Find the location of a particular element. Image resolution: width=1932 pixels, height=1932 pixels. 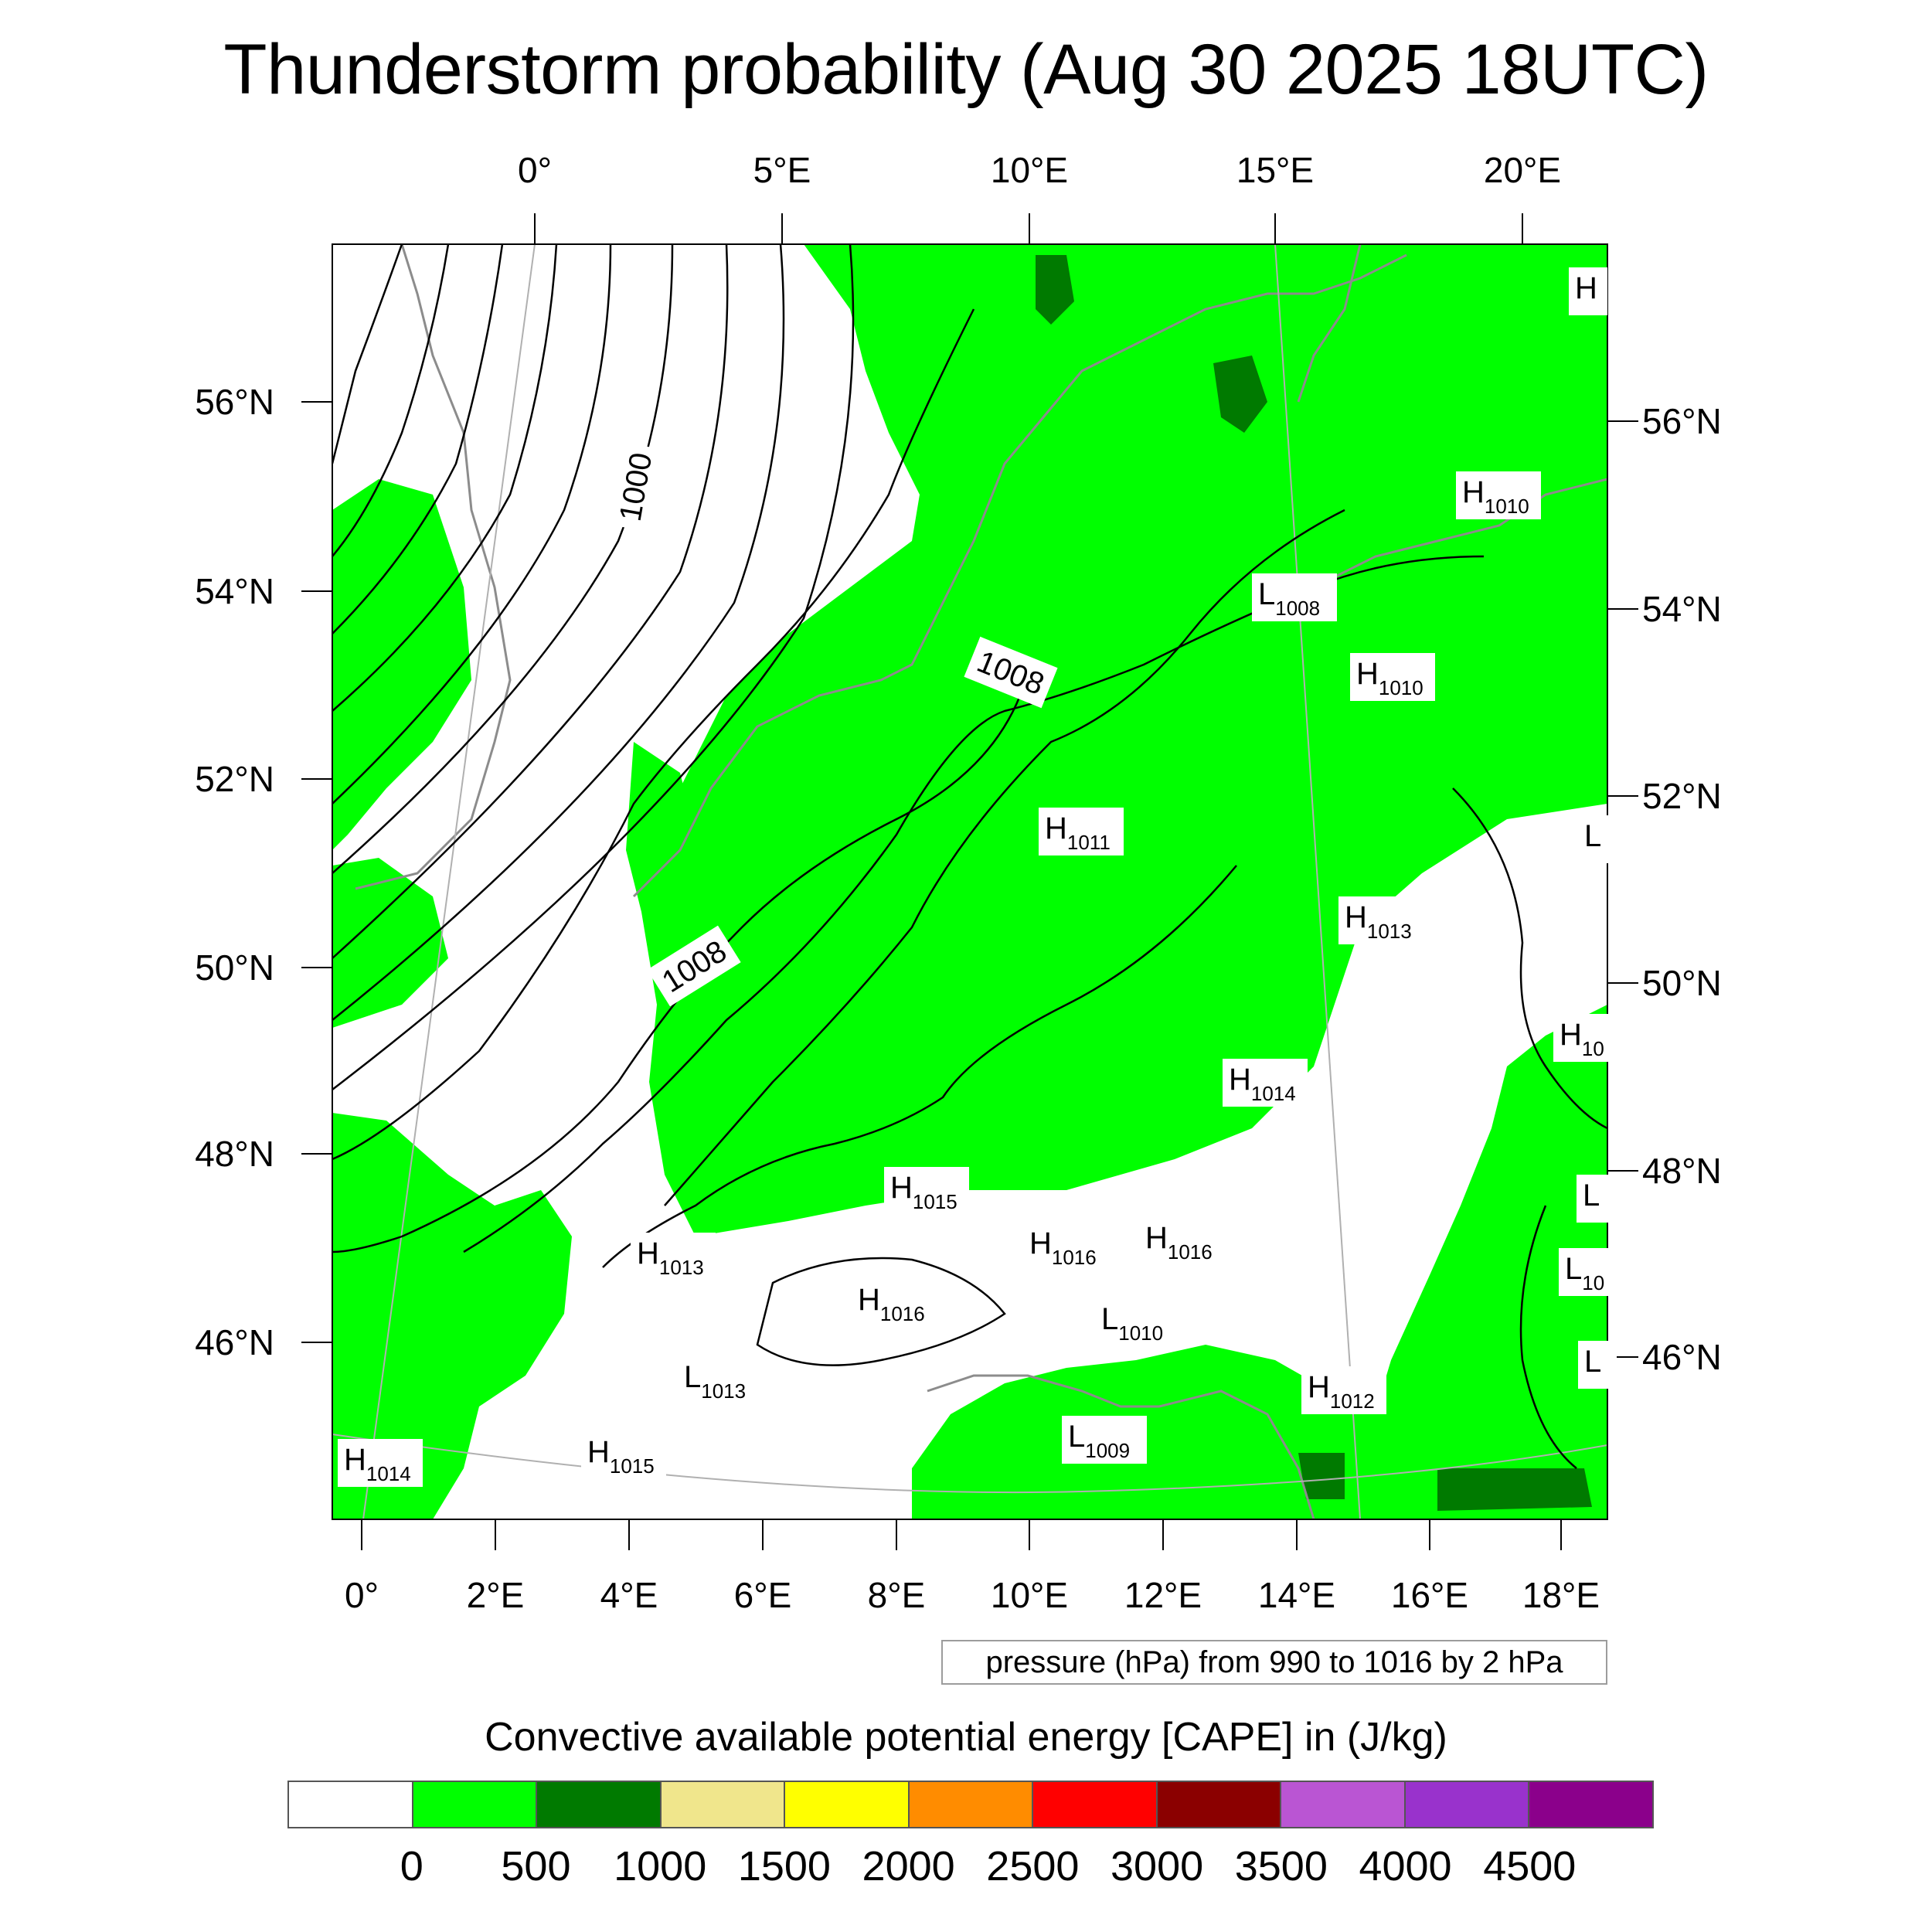

contour-label: 1000 is located at coordinates (635, 486).